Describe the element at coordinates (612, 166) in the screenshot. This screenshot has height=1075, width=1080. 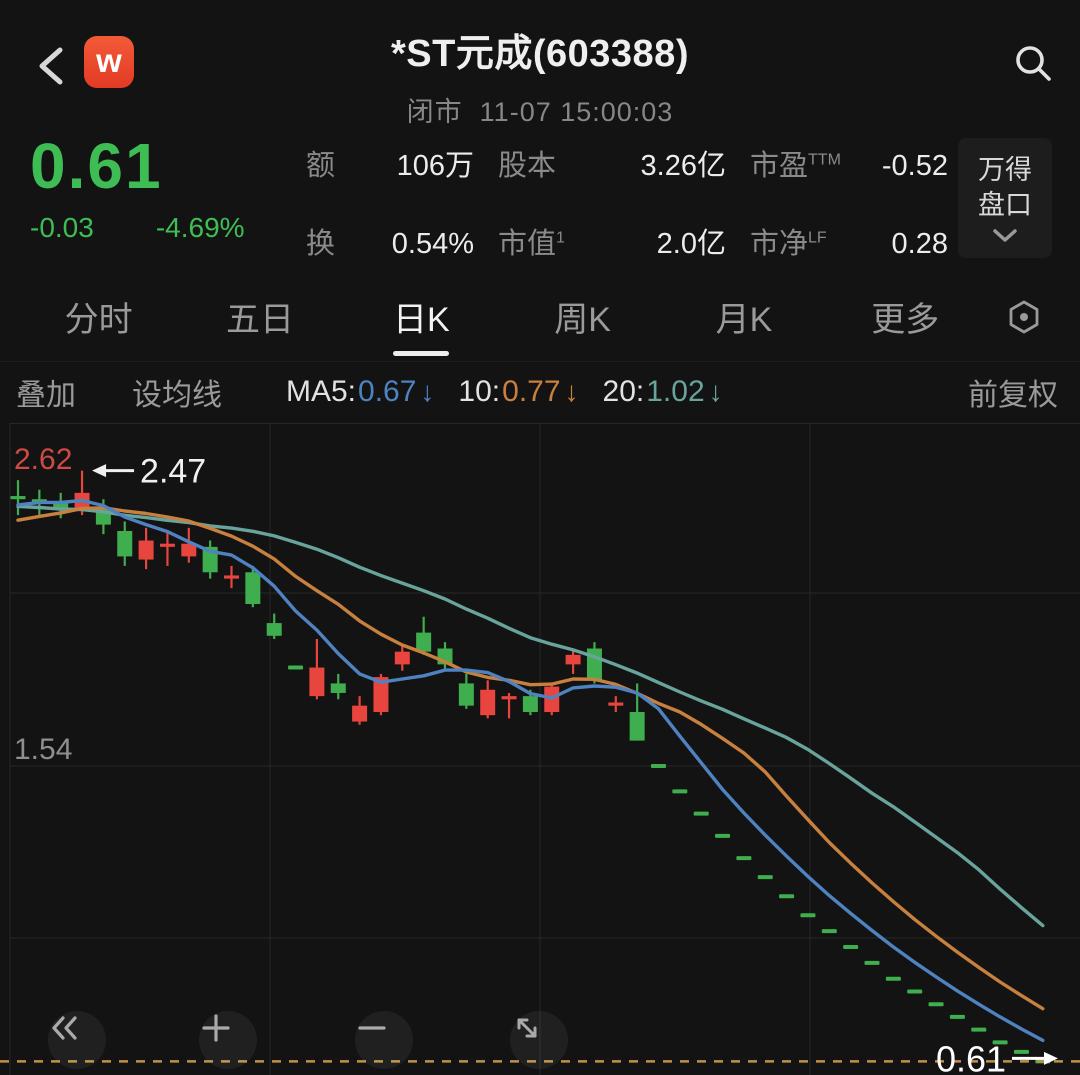
I see `stat-share-capital: 股本 3.26亿` at that location.